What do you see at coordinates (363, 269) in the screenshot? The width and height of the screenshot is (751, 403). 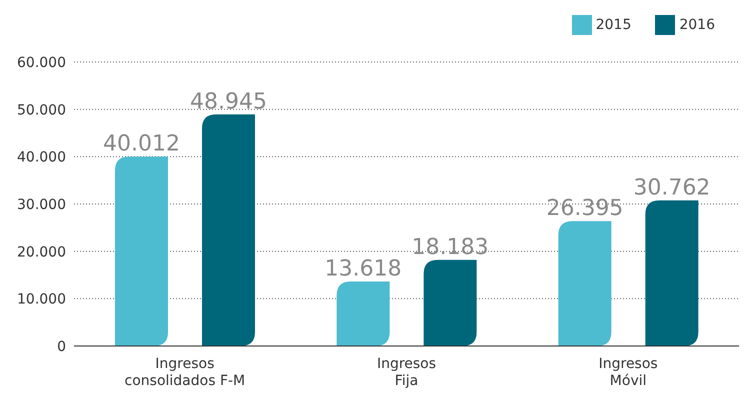 I see `data-label: 13.618` at bounding box center [363, 269].